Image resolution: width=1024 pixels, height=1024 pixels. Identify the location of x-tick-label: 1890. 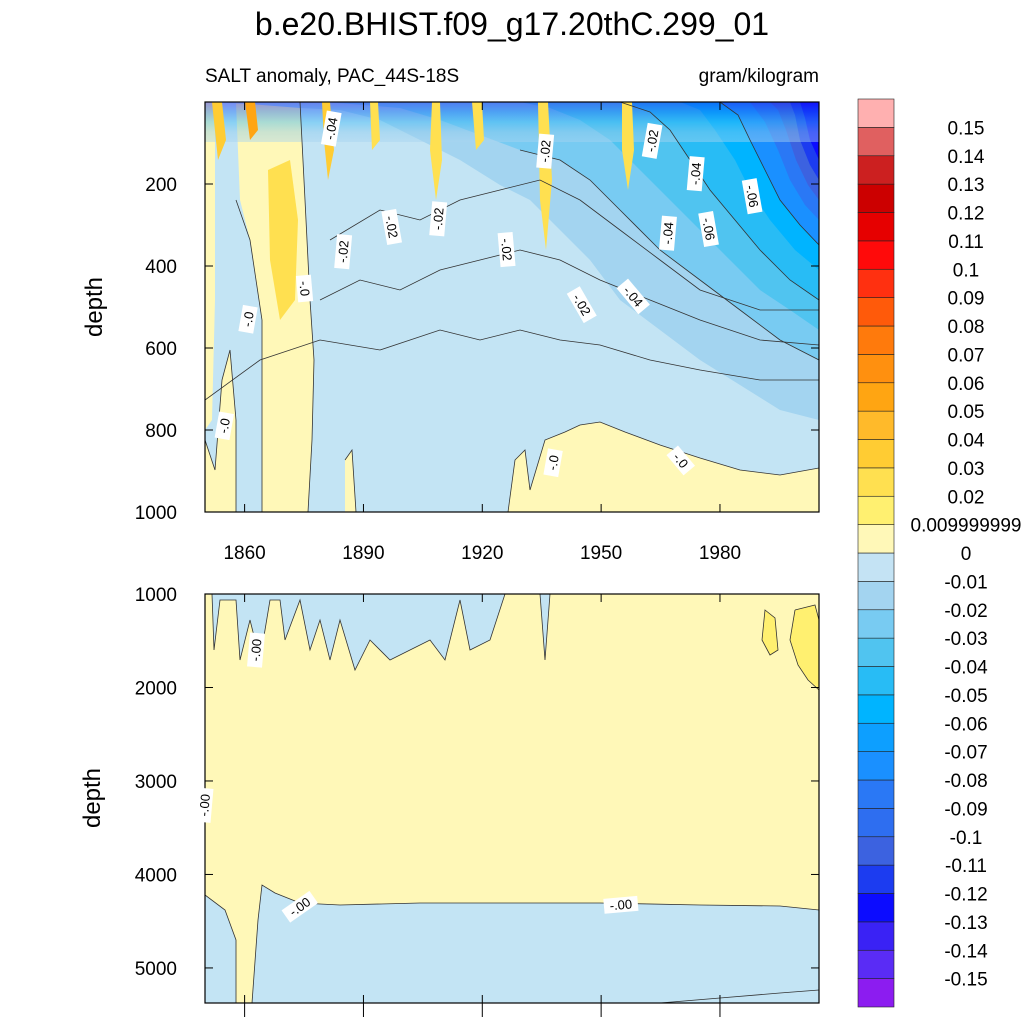
(363, 553).